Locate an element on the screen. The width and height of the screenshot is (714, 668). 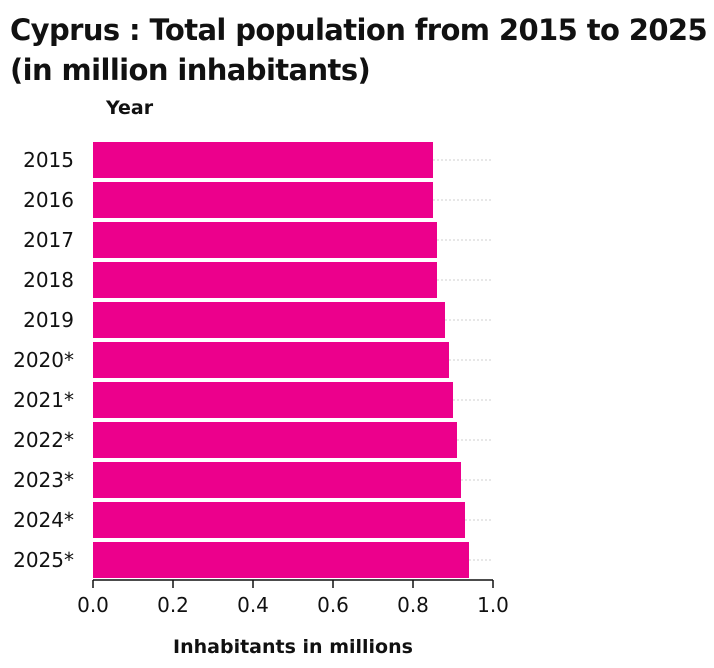
x-tick-label: 0.4 is located at coordinates (253, 605).